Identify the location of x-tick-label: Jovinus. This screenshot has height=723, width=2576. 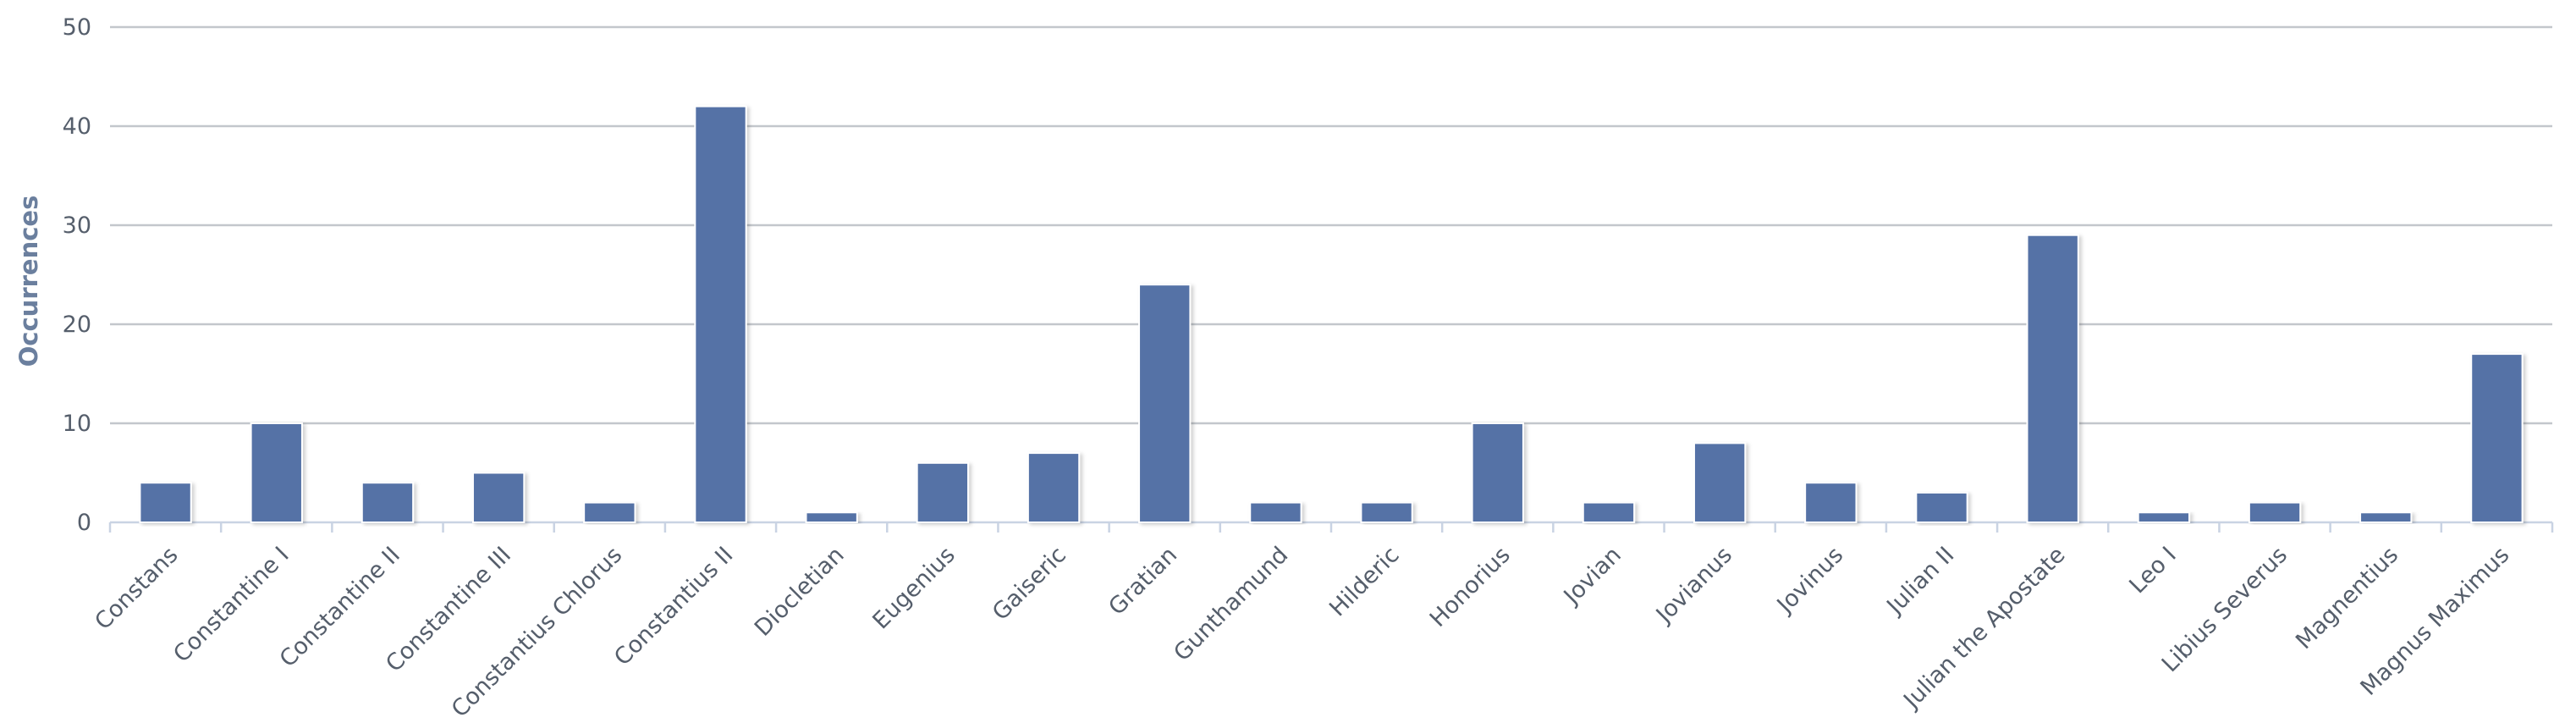
(1810, 580).